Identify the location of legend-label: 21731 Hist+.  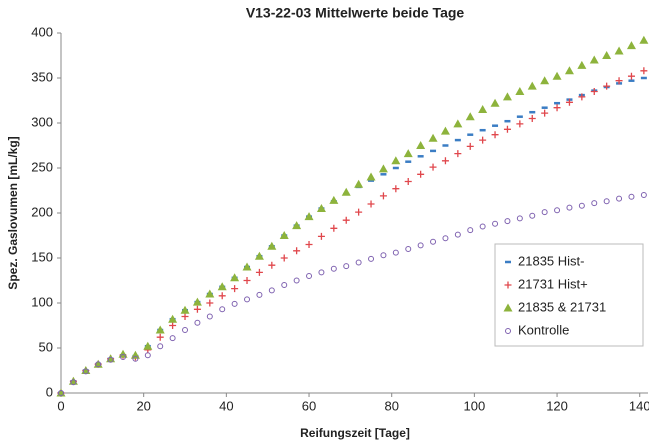
(553, 283).